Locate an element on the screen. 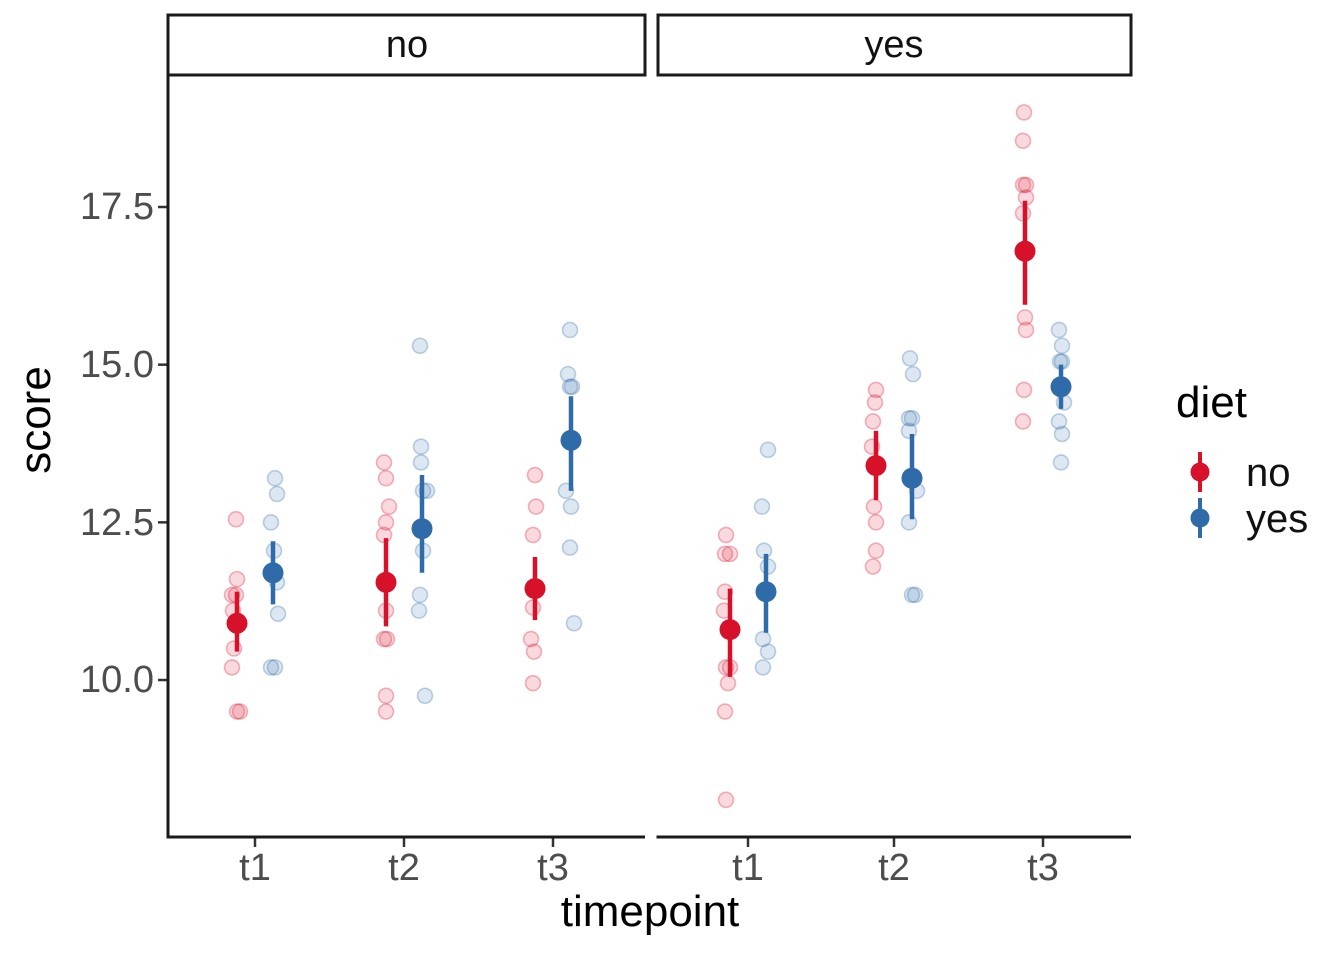 The width and height of the screenshot is (1344, 960). legend-label-no: no is located at coordinates (1268, 473).